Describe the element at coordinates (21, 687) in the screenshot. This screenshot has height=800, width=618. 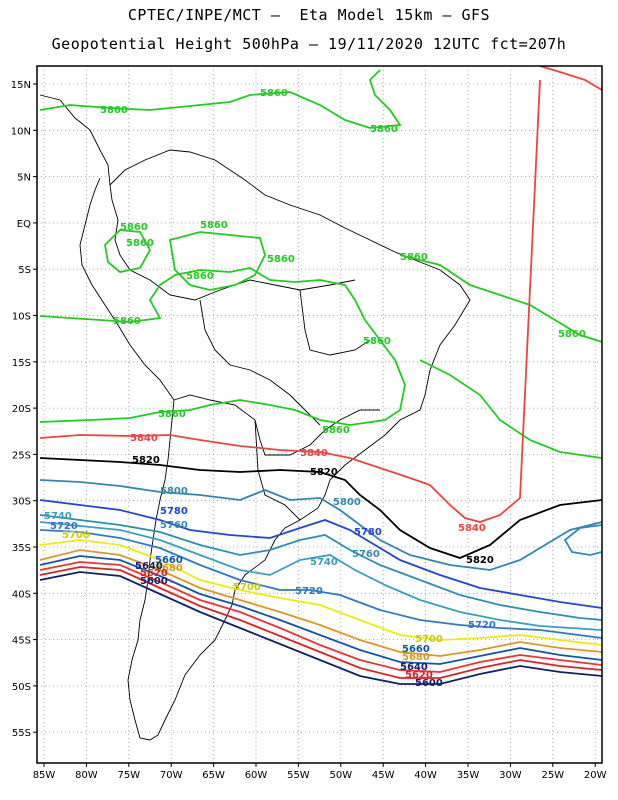
I see `lat-label: 50S` at that location.